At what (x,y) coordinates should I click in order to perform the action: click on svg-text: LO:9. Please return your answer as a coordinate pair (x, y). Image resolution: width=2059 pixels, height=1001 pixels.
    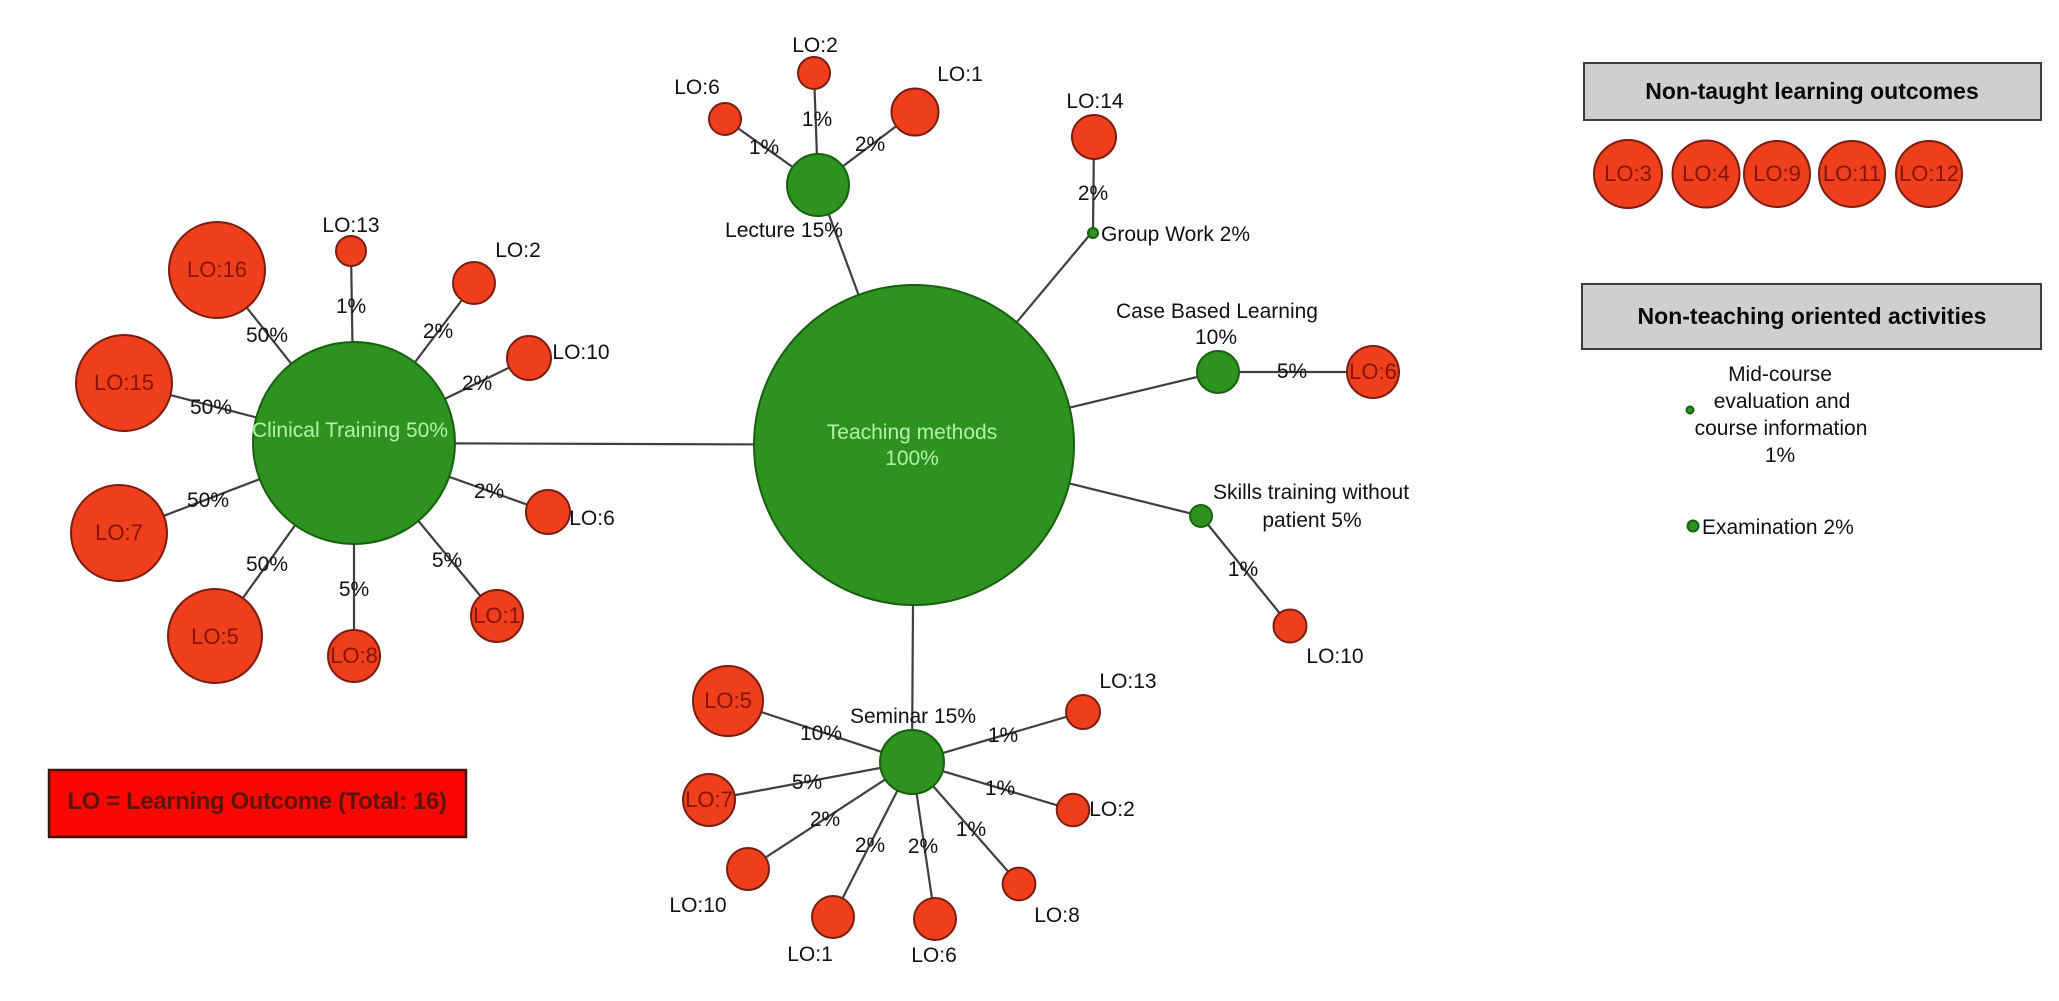
    Looking at the image, I should click on (1777, 173).